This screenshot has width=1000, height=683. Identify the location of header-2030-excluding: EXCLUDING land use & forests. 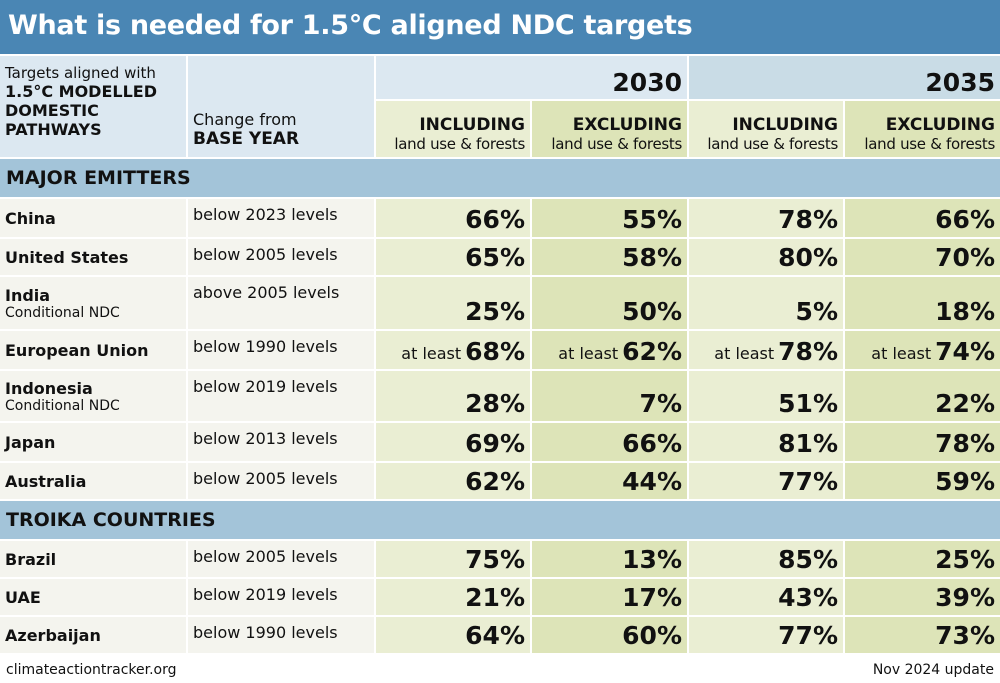
(609, 129).